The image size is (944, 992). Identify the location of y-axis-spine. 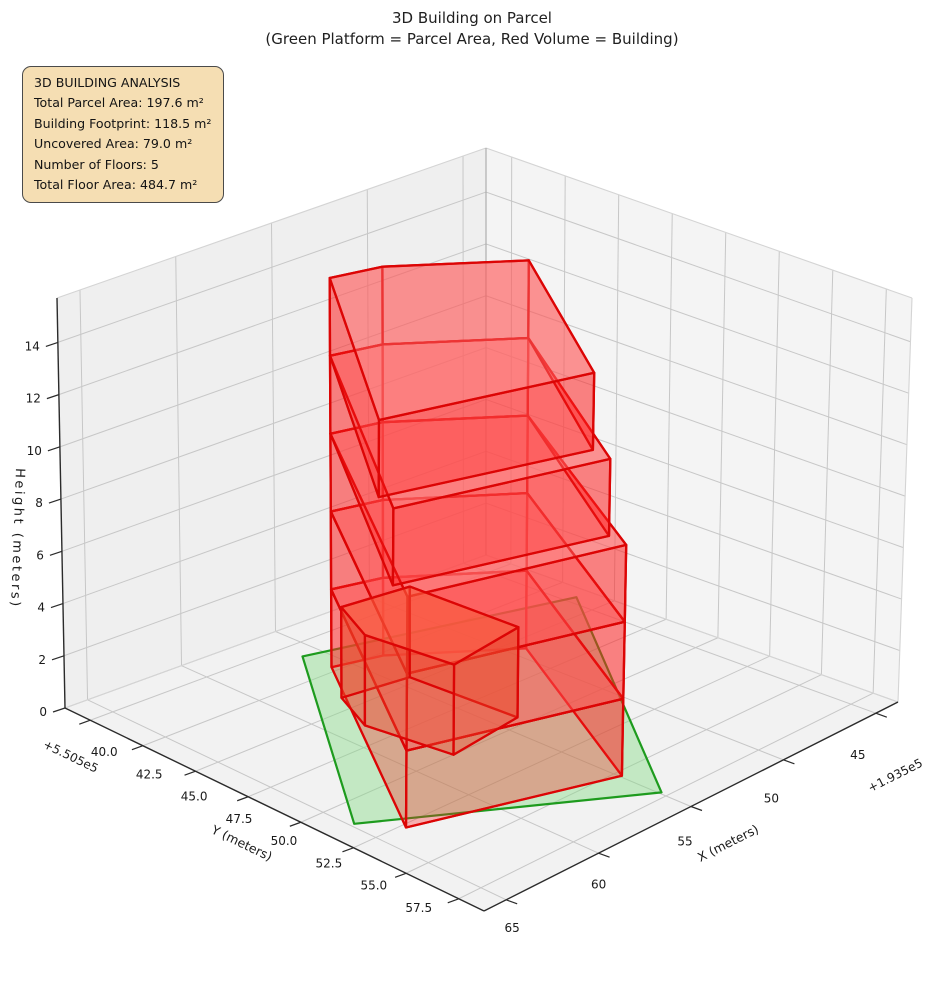
(274, 809).